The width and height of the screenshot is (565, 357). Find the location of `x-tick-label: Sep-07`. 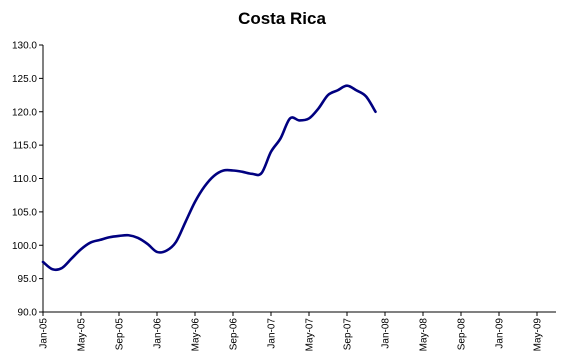

x-tick-label: Sep-07 is located at coordinates (348, 334).